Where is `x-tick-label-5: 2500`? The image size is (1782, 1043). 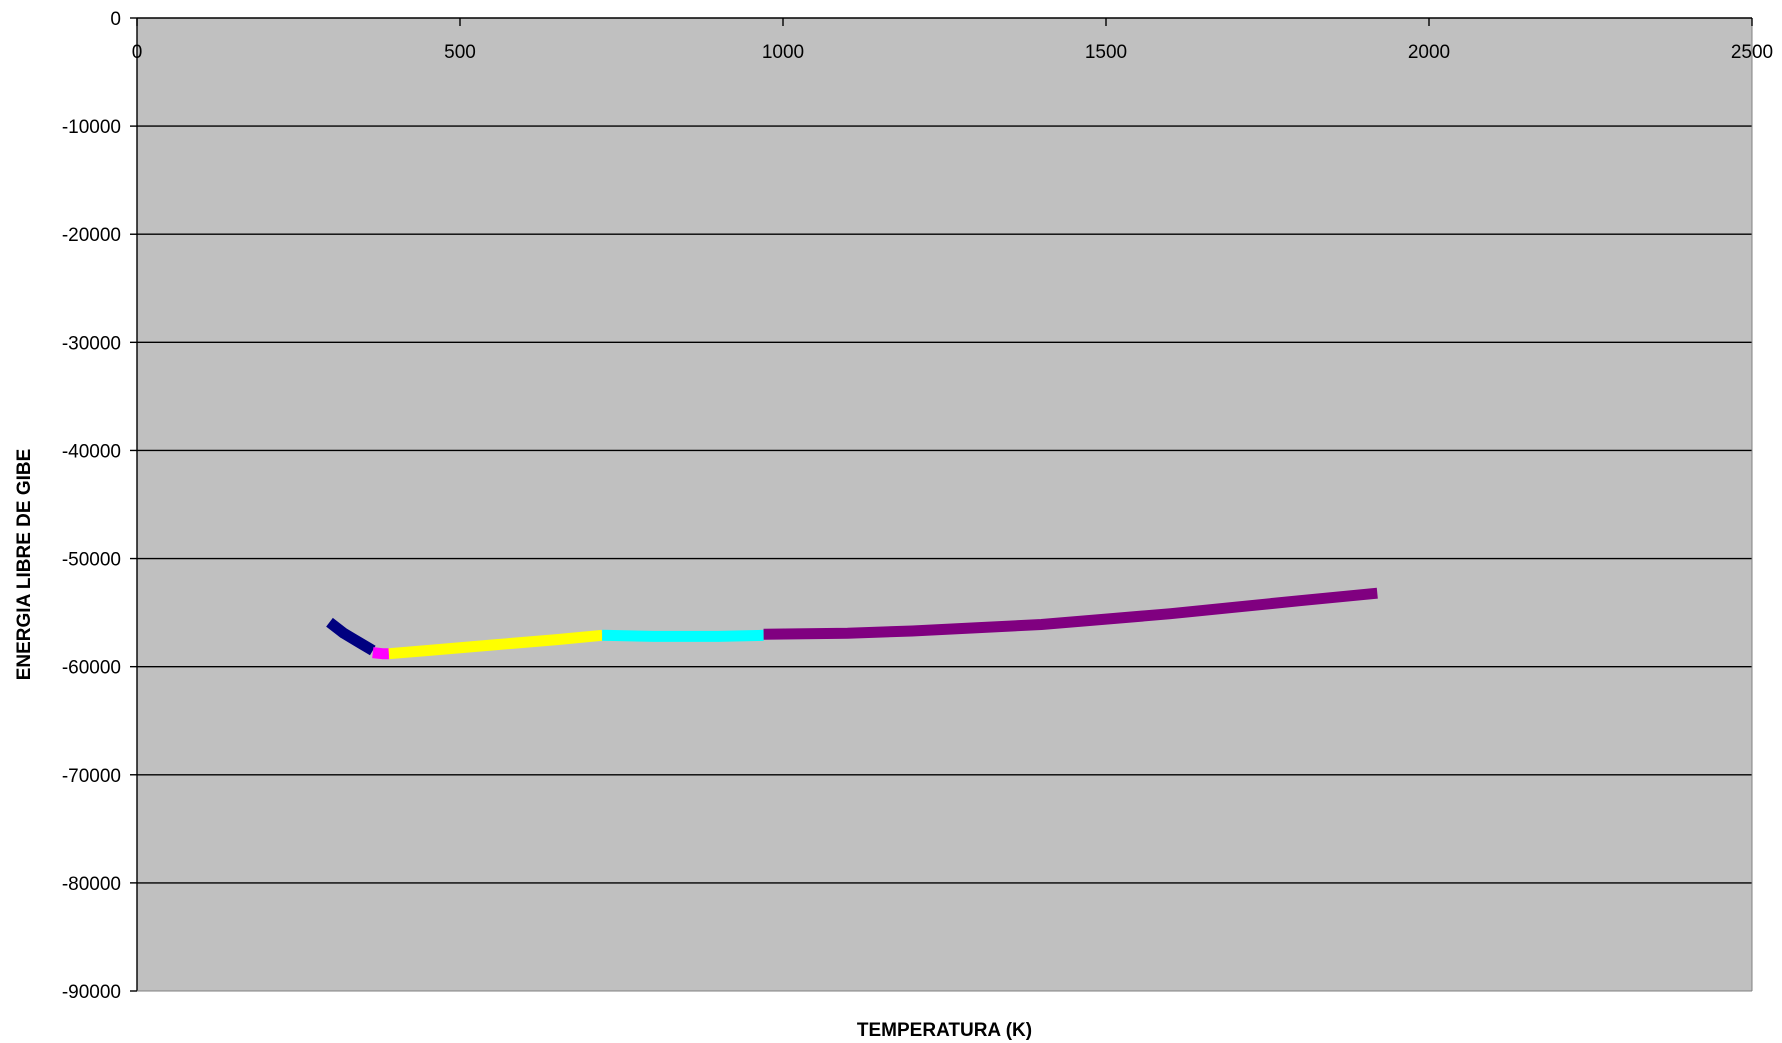 x-tick-label-5: 2500 is located at coordinates (1752, 52).